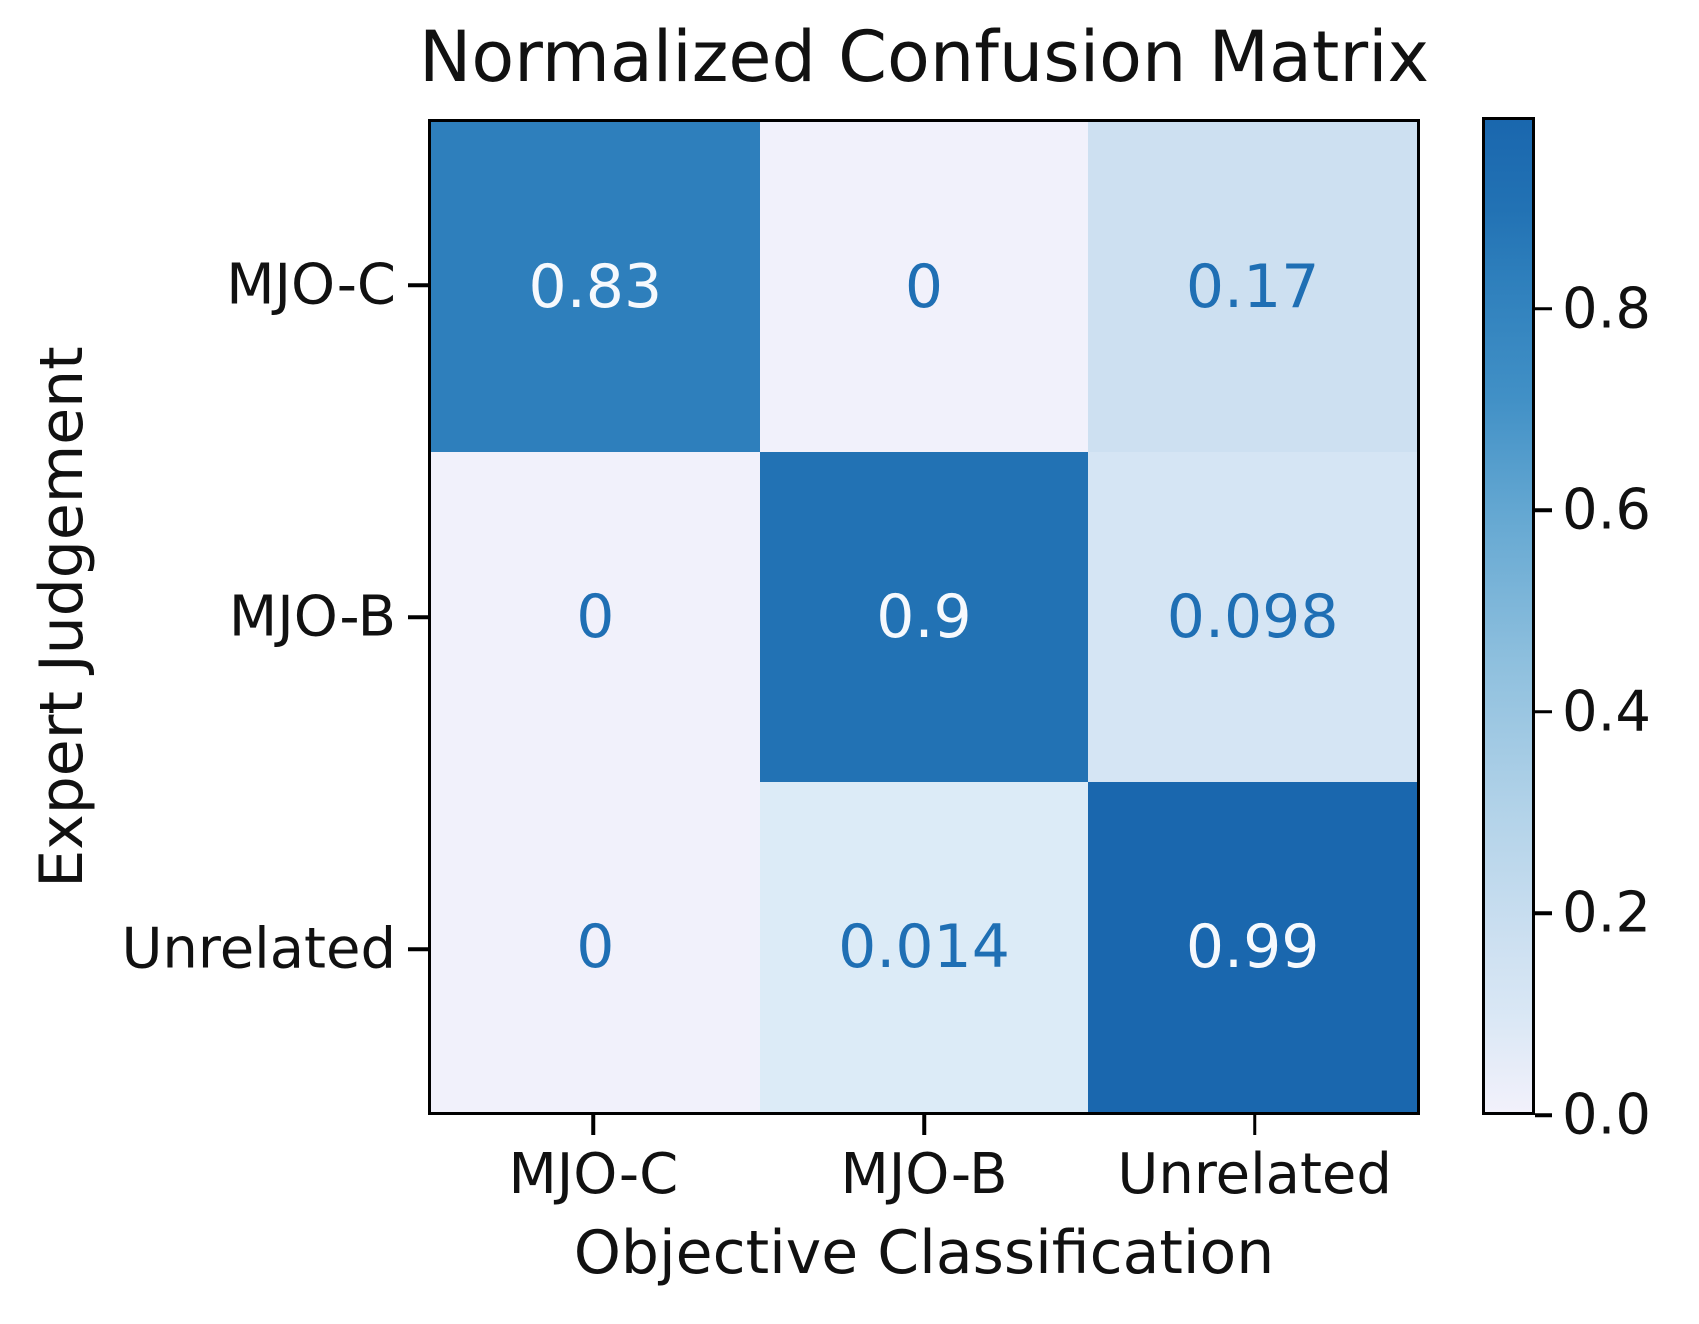 This screenshot has width=1699, height=1324. I want to click on y-tick-label: MJO-C, so click(311, 285).